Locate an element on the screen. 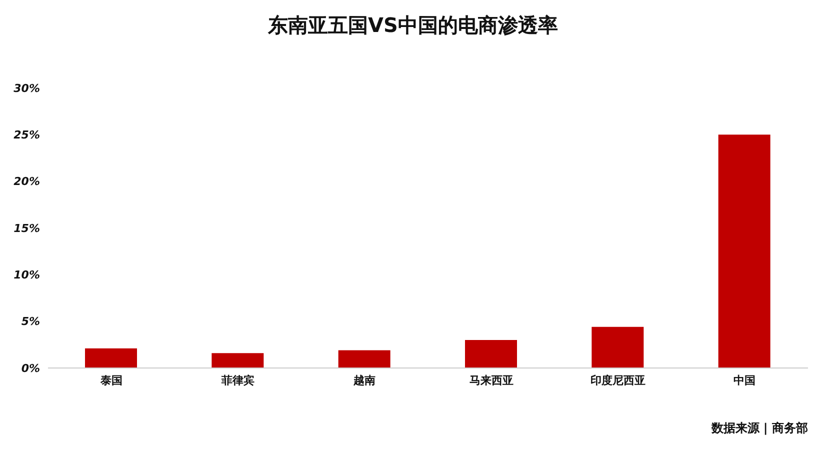 The width and height of the screenshot is (826, 459). x-tick-label: 越南 is located at coordinates (364, 380).